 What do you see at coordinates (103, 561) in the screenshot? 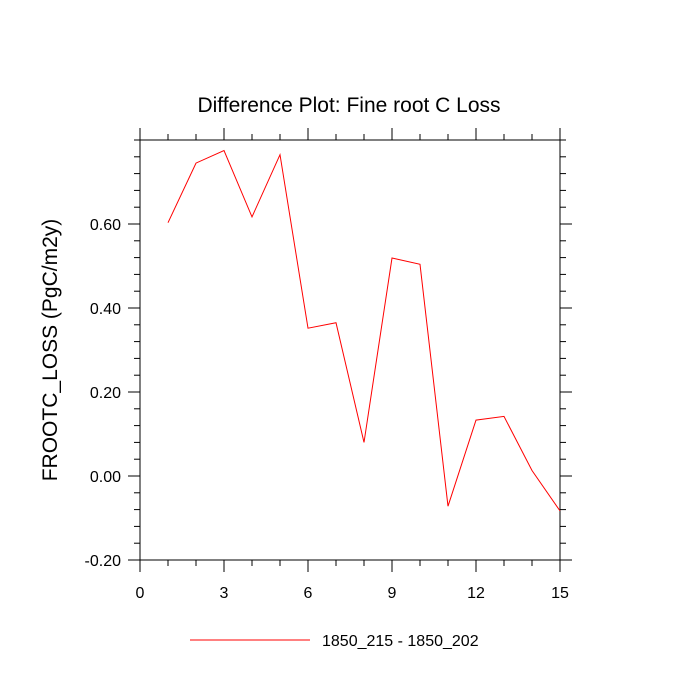
I see `y-tick-label: -0.20` at bounding box center [103, 561].